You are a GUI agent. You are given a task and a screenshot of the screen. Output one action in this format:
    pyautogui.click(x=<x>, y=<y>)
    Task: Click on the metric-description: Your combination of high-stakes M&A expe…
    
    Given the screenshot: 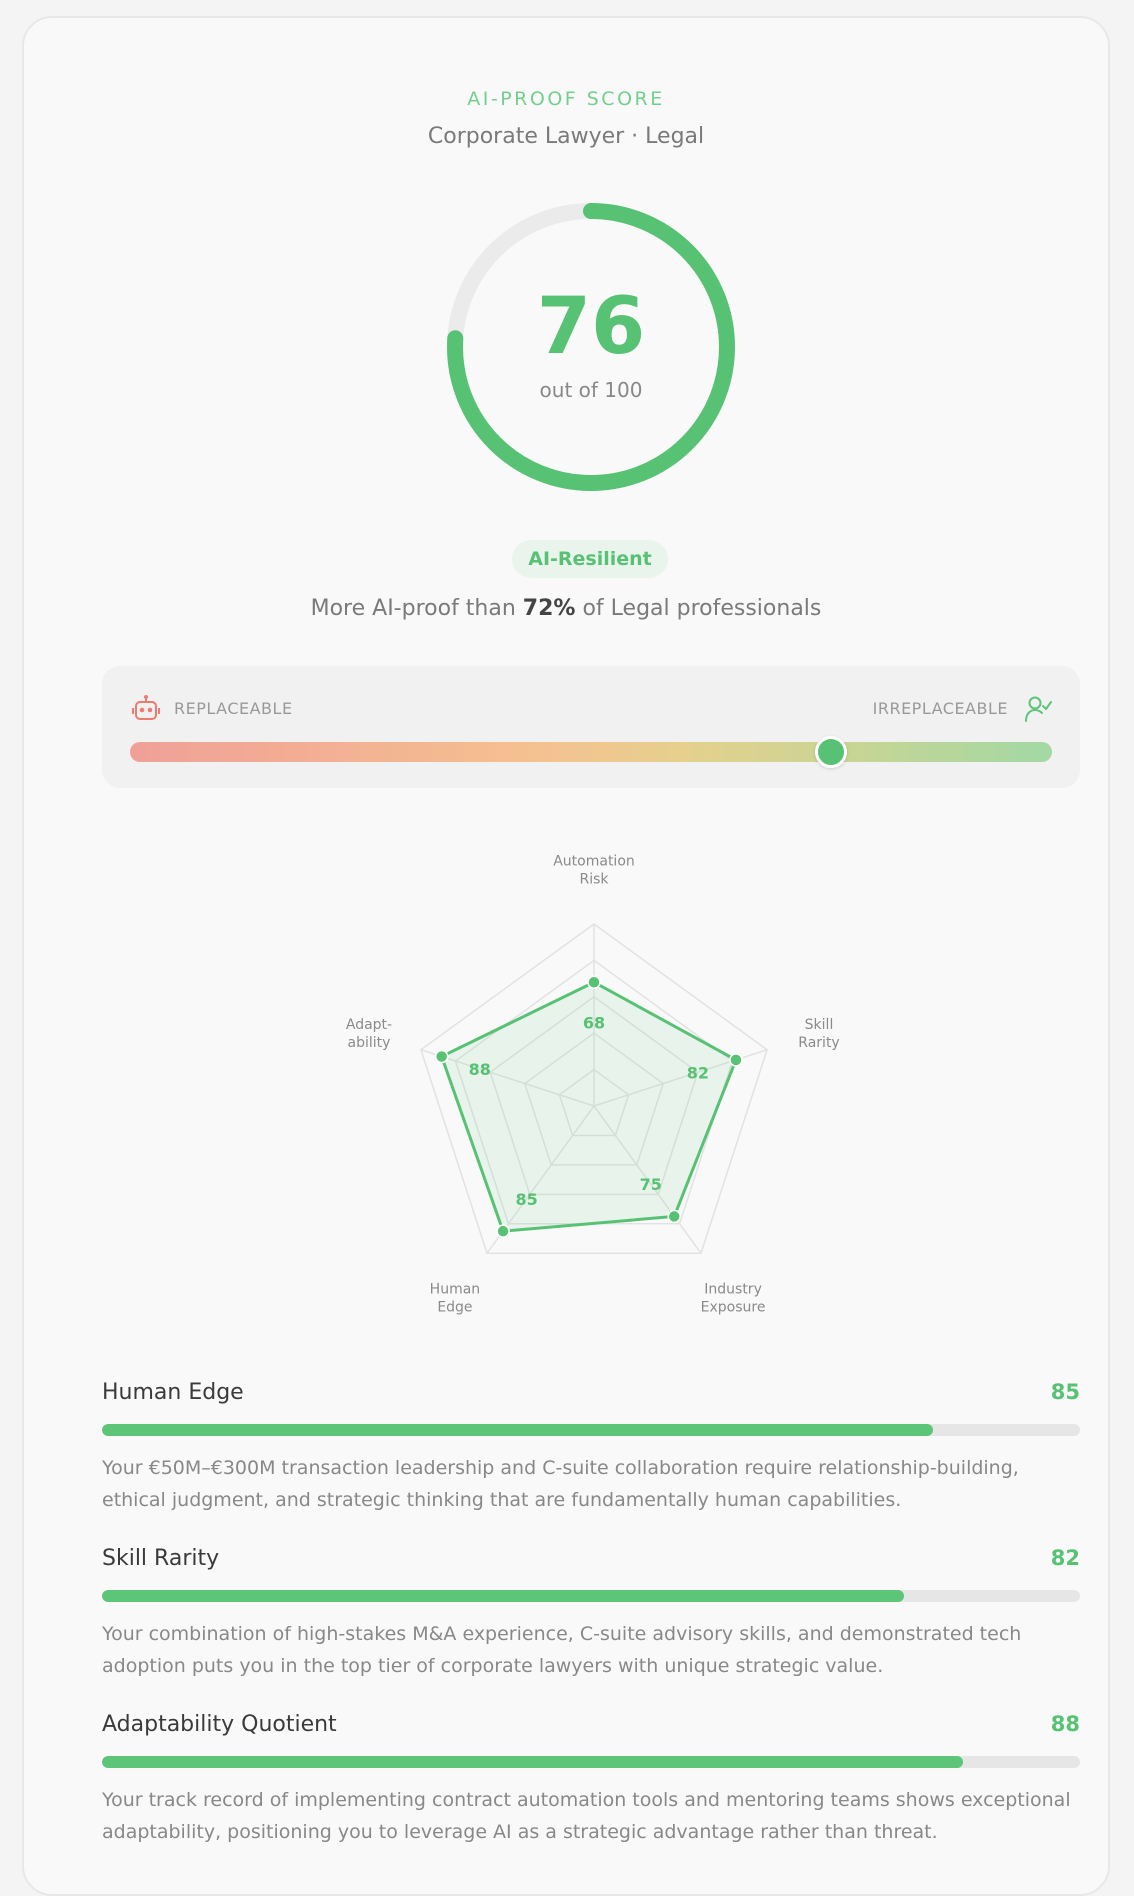 What is the action you would take?
    pyautogui.click(x=562, y=1650)
    